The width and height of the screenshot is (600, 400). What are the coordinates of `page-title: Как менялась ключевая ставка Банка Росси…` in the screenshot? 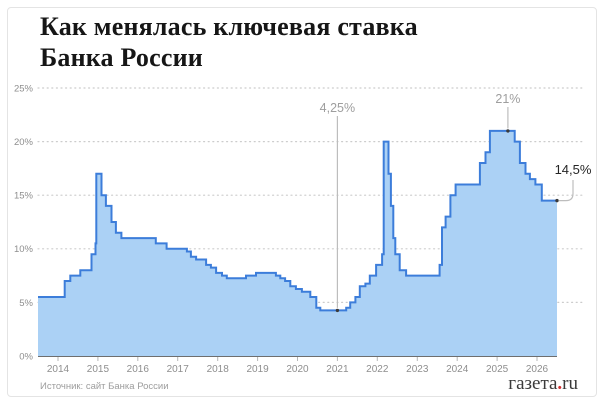 It's located at (229, 42).